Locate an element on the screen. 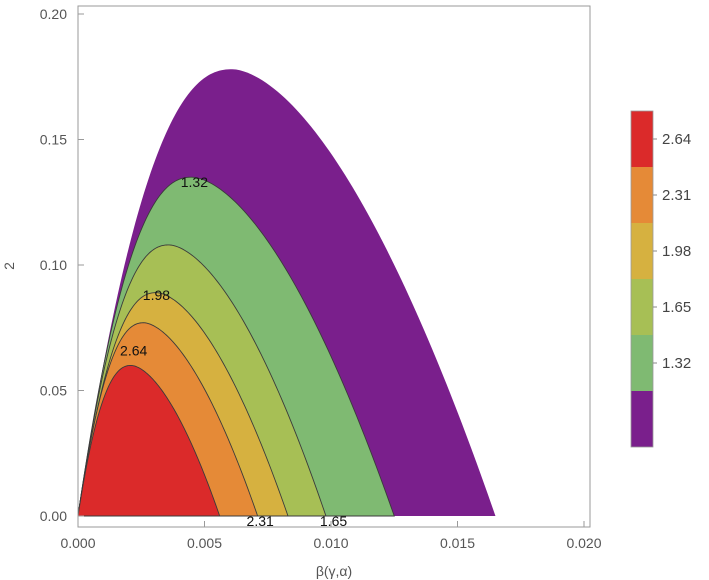 This screenshot has height=580, width=709. legend-label: 2.64 is located at coordinates (676, 139).